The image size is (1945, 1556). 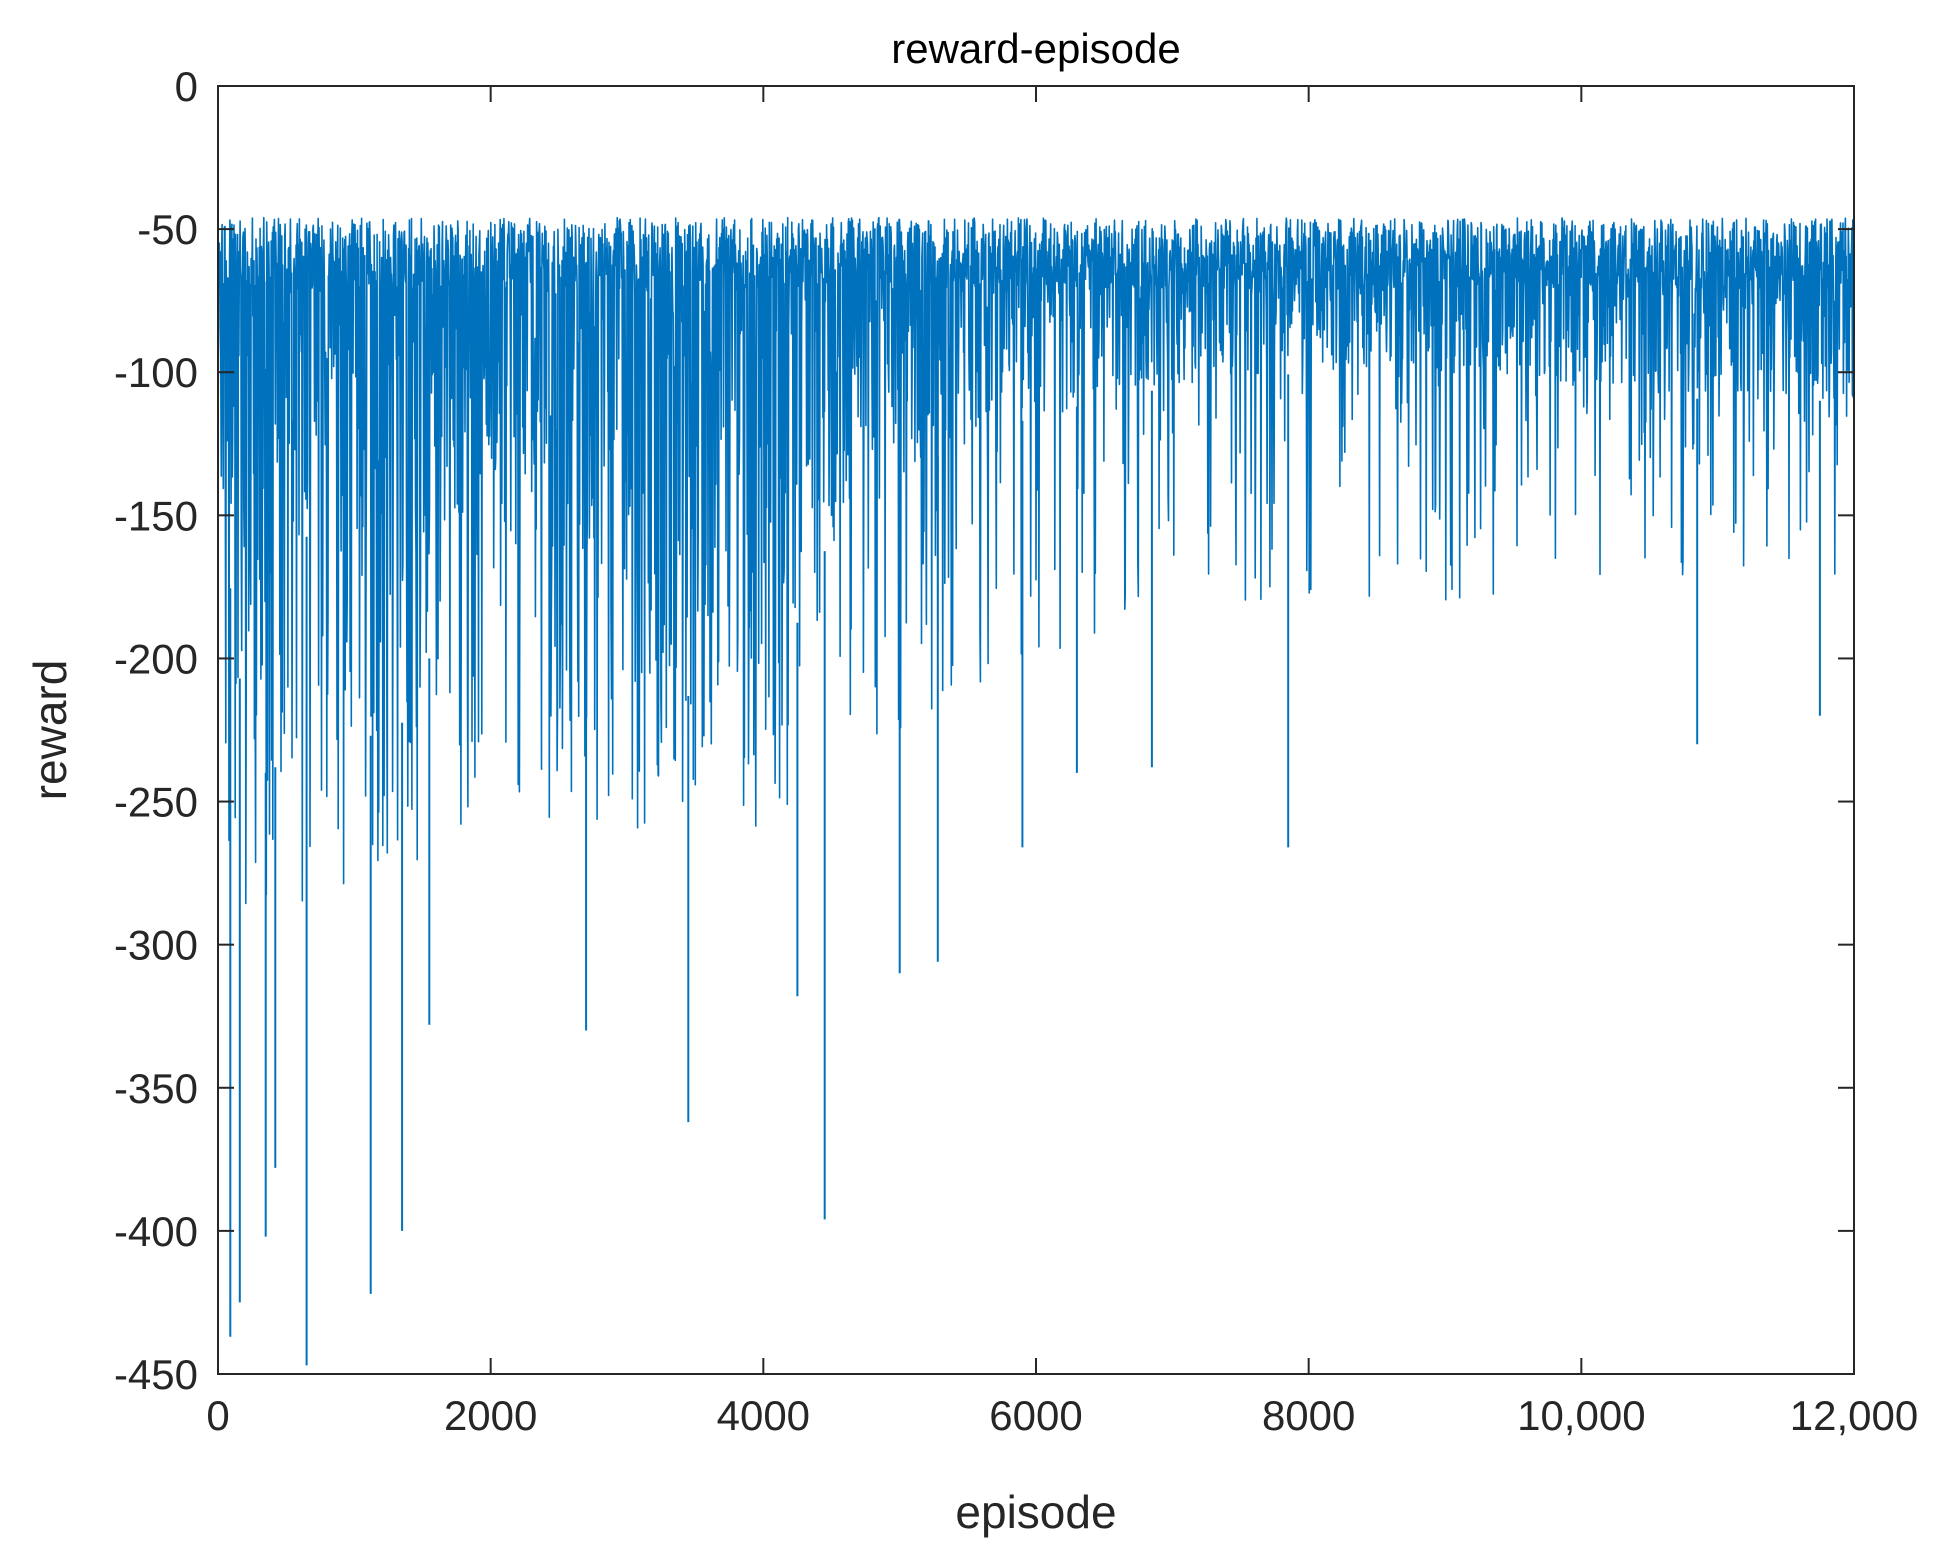 What do you see at coordinates (1581, 1415) in the screenshot?
I see `x-tick-label: 10,000` at bounding box center [1581, 1415].